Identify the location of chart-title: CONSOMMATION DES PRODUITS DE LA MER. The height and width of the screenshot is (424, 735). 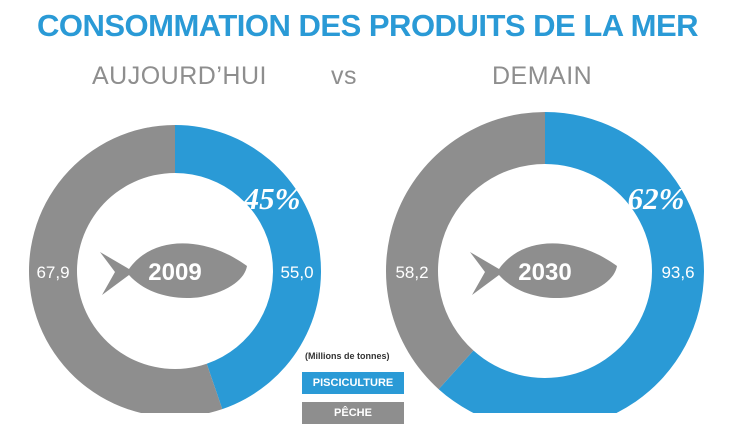
(367, 25).